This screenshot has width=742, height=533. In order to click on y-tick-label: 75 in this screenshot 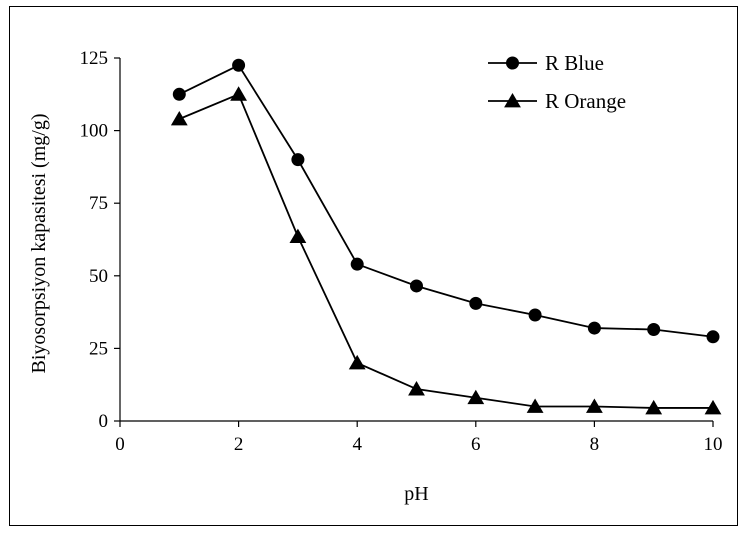, I will do `click(98, 203)`.